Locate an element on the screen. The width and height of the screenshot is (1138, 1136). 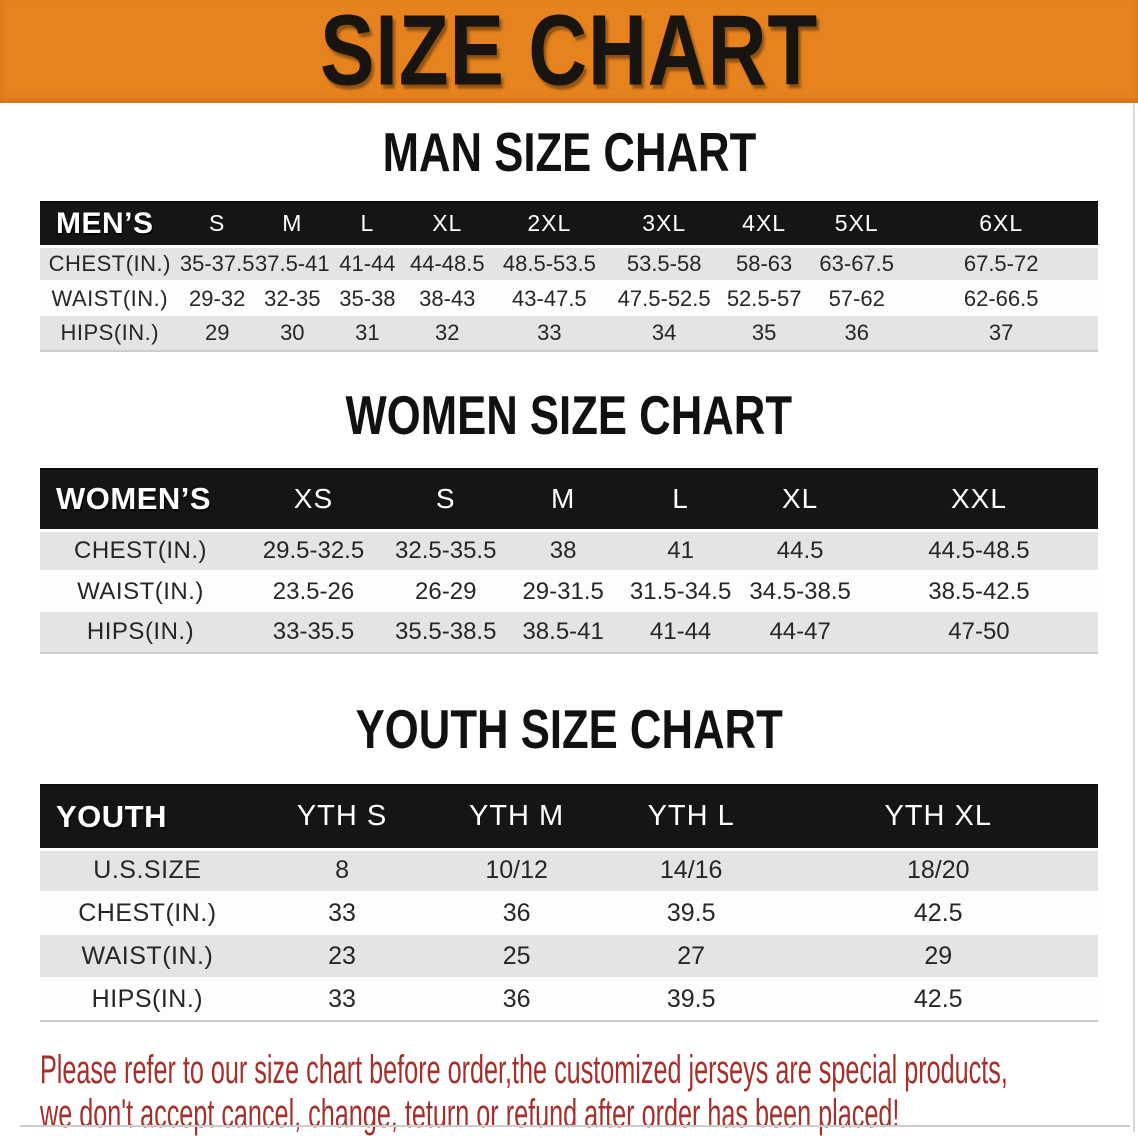
page-edge-right is located at coordinates (1134, 617).